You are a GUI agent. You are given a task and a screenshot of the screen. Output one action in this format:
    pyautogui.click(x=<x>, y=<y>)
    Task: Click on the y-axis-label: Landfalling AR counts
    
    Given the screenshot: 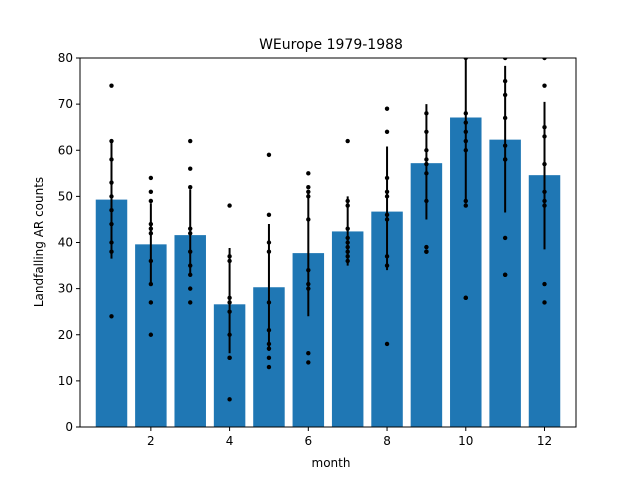 What is the action you would take?
    pyautogui.click(x=39, y=242)
    